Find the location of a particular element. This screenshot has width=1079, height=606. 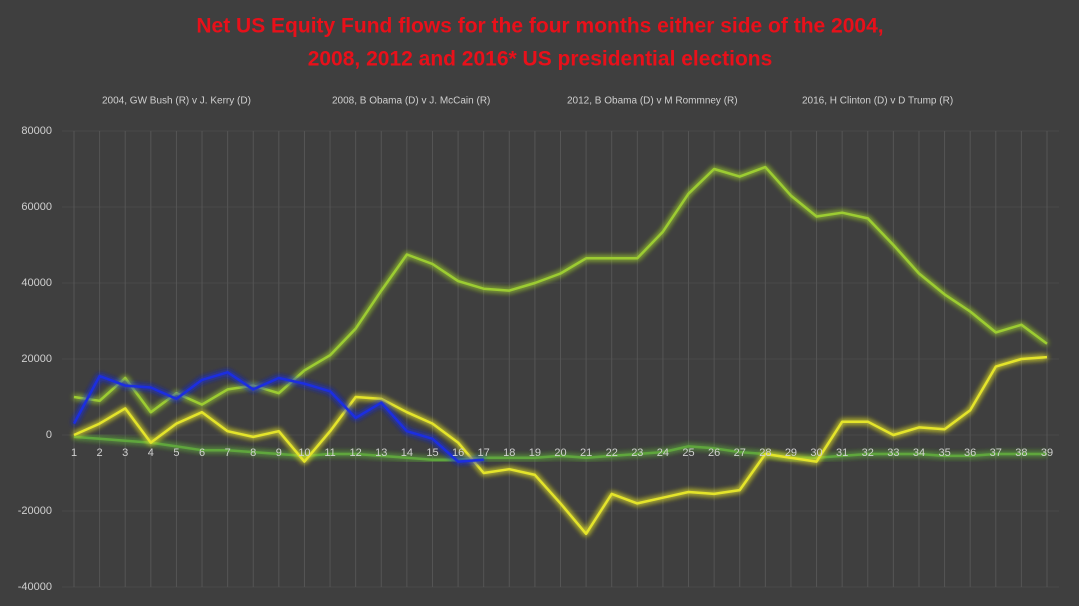

legend-label: 2012, B Obama (D) v M Rommney (R) is located at coordinates (652, 101).